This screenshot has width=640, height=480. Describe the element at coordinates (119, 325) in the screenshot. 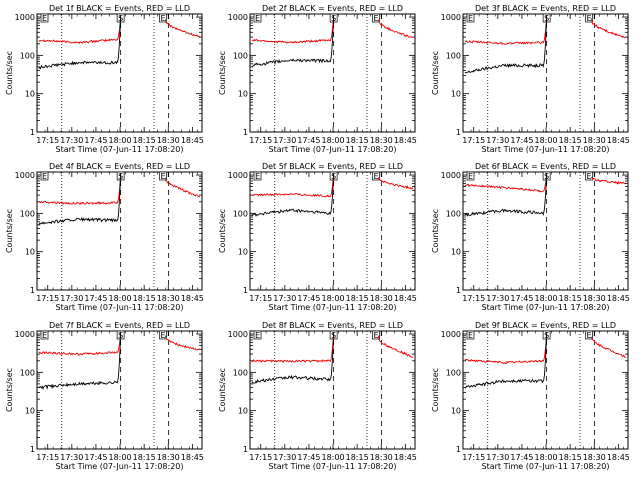

I see `panel-title: Det 7f BLACK = Events, RED = LLD` at that location.